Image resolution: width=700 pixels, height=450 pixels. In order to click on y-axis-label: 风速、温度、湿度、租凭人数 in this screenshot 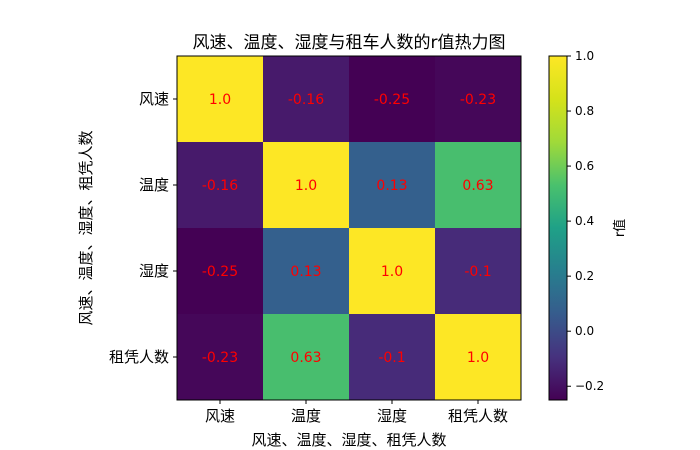, I will do `click(86, 227)`.